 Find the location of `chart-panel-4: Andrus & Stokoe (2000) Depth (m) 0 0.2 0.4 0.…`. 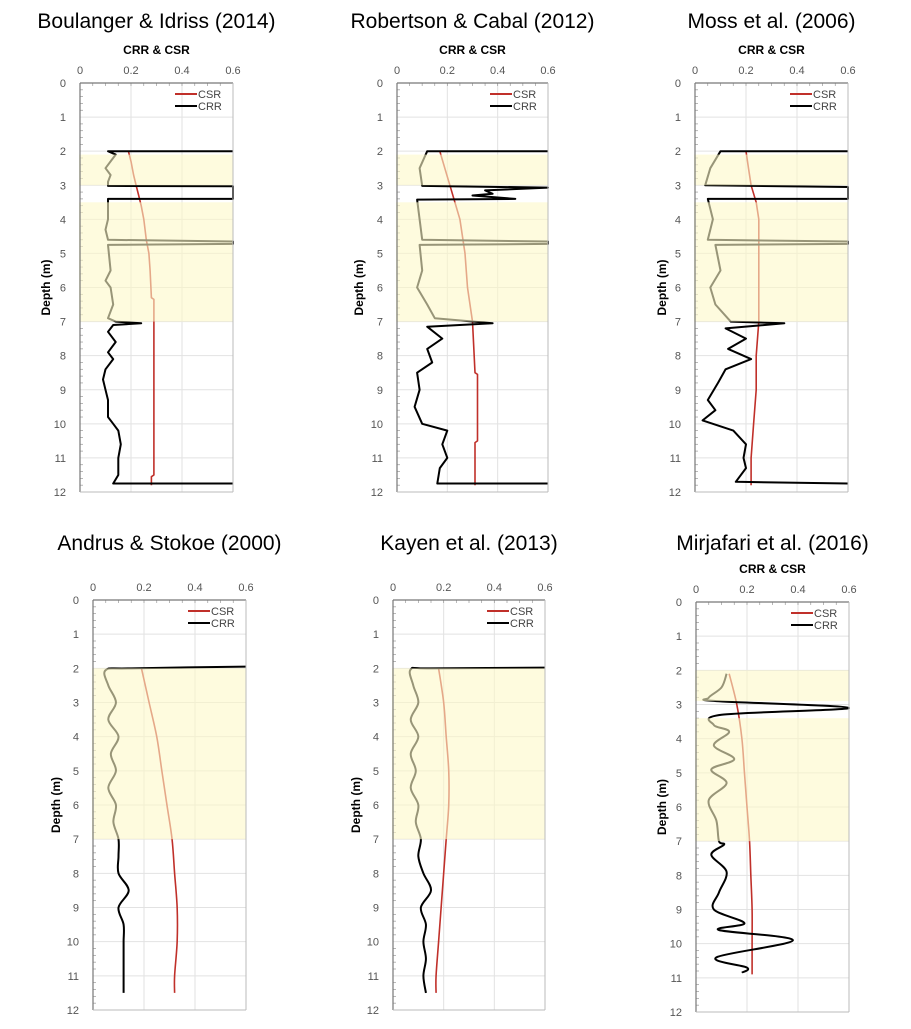

chart-panel-4: Andrus & Stokoe (2000) Depth (m) 0 0.2 0.4 0.… is located at coordinates (165, 774).